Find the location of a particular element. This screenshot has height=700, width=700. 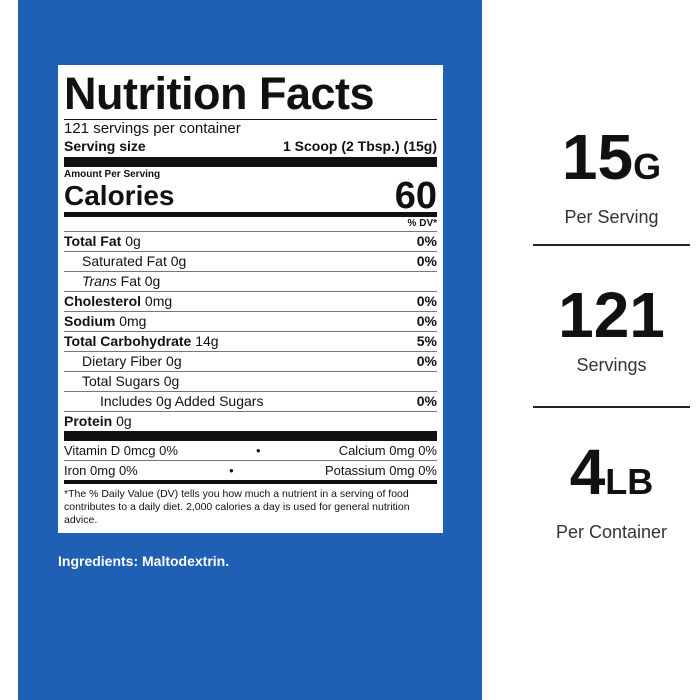

dv-header: % DV* is located at coordinates (250, 224).